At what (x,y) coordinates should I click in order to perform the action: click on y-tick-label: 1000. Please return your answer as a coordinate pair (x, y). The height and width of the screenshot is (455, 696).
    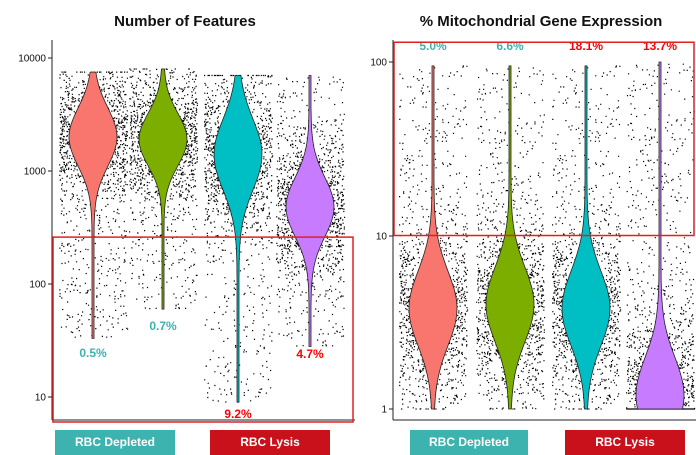
    Looking at the image, I should click on (35, 172).